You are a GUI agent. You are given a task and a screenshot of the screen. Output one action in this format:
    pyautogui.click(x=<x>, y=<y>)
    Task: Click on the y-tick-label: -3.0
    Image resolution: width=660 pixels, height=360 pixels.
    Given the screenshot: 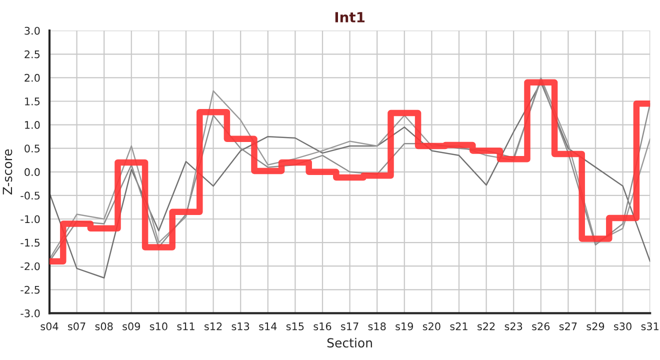 What is the action you would take?
    pyautogui.click(x=30, y=313)
    